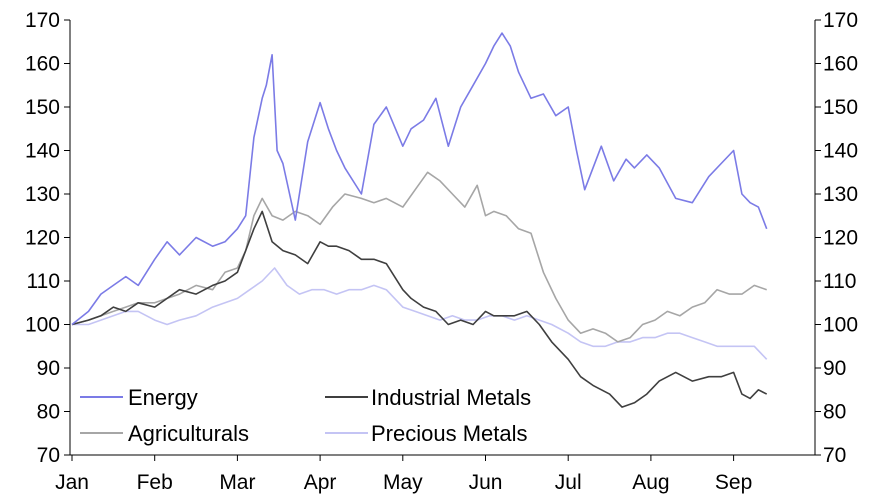  I want to click on left-tick-label: 130, so click(42, 194).